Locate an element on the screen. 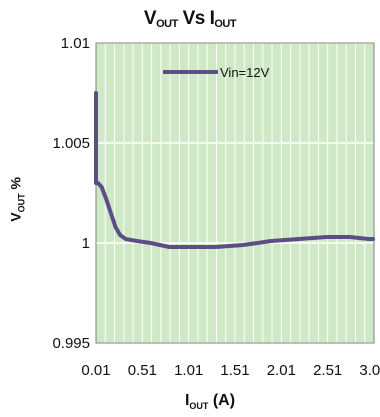 This screenshot has height=417, width=380. x-tick-label: 0.01 is located at coordinates (95, 370).